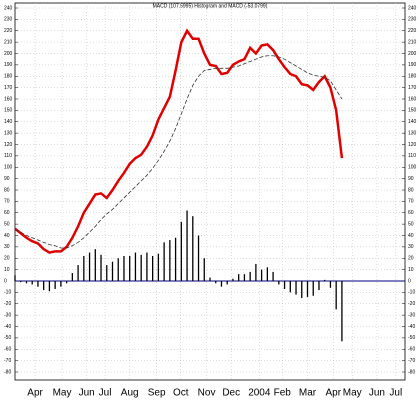  What do you see at coordinates (259, 393) in the screenshot?
I see `x-tick-label: 2004` at bounding box center [259, 393].